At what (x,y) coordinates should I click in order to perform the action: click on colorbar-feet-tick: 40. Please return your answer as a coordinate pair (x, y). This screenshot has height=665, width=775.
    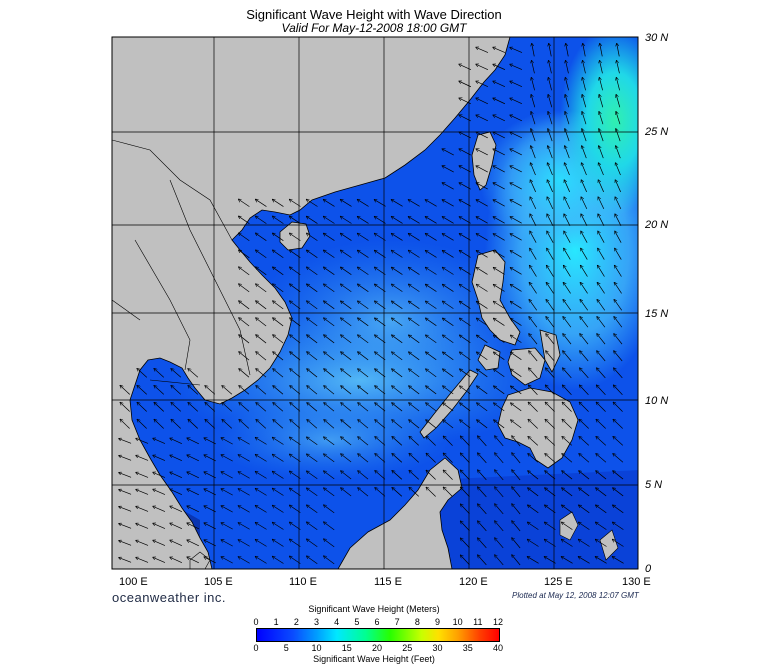
    Looking at the image, I should click on (497, 648).